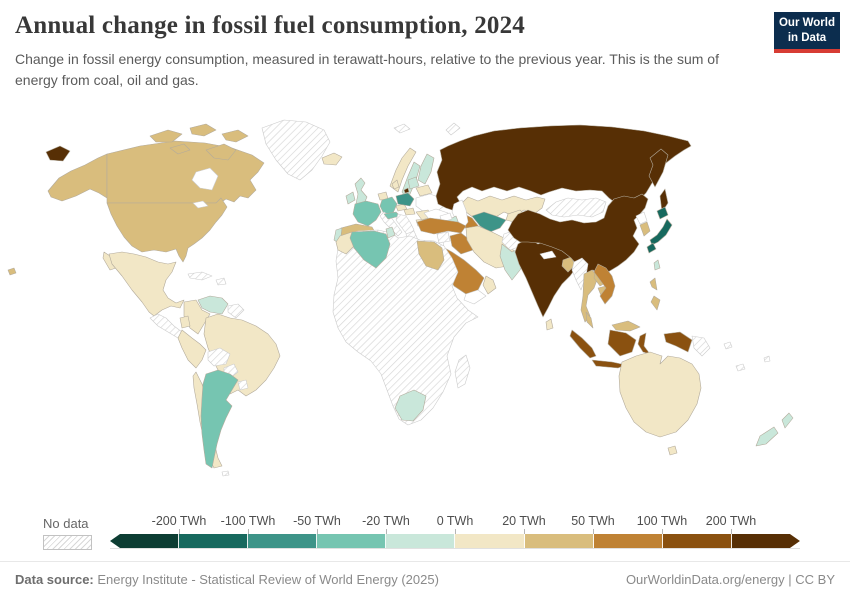 Image resolution: width=850 pixels, height=600 pixels. I want to click on region-uruguay, so click(243, 385).